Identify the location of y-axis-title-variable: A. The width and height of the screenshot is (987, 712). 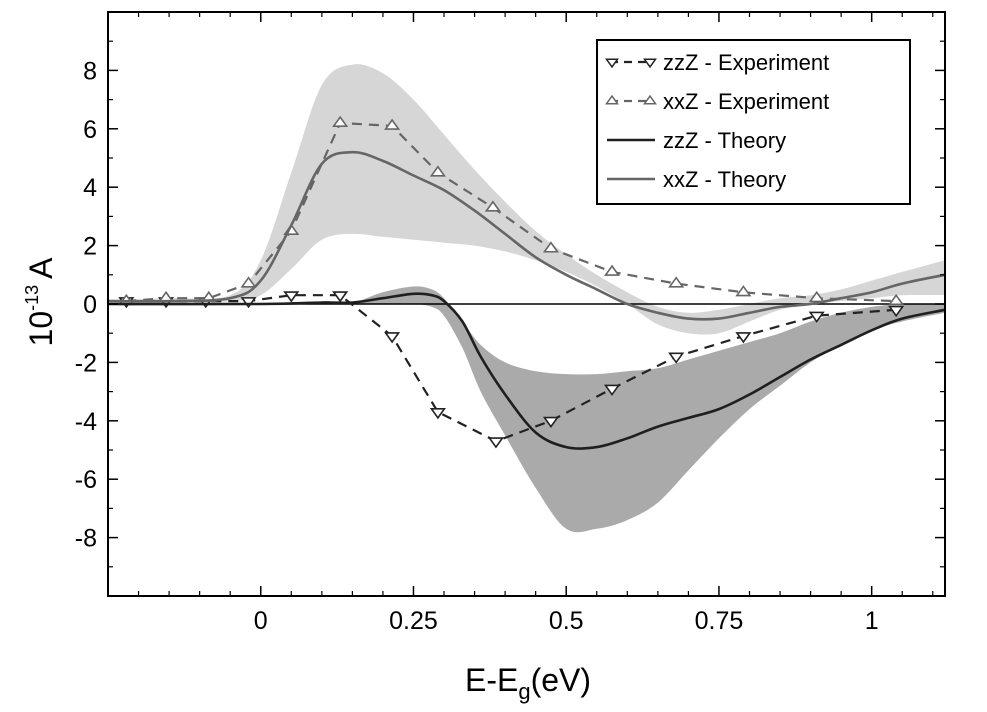
(41, 268).